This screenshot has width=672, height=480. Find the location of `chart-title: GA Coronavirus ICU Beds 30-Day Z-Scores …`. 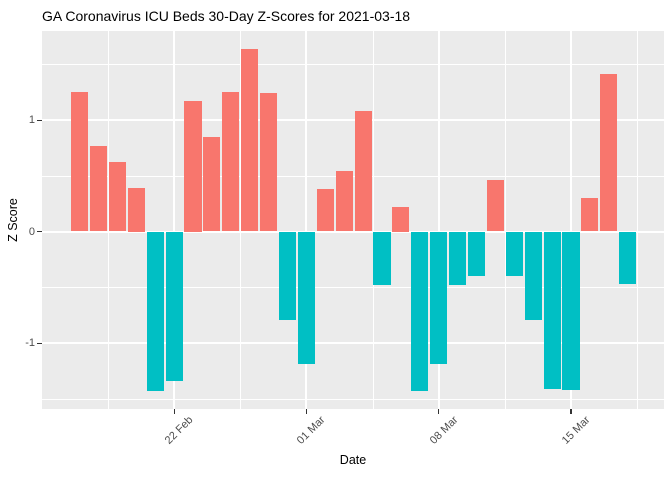

chart-title: GA Coronavirus ICU Beds 30-Day Z-Scores … is located at coordinates (226, 16).